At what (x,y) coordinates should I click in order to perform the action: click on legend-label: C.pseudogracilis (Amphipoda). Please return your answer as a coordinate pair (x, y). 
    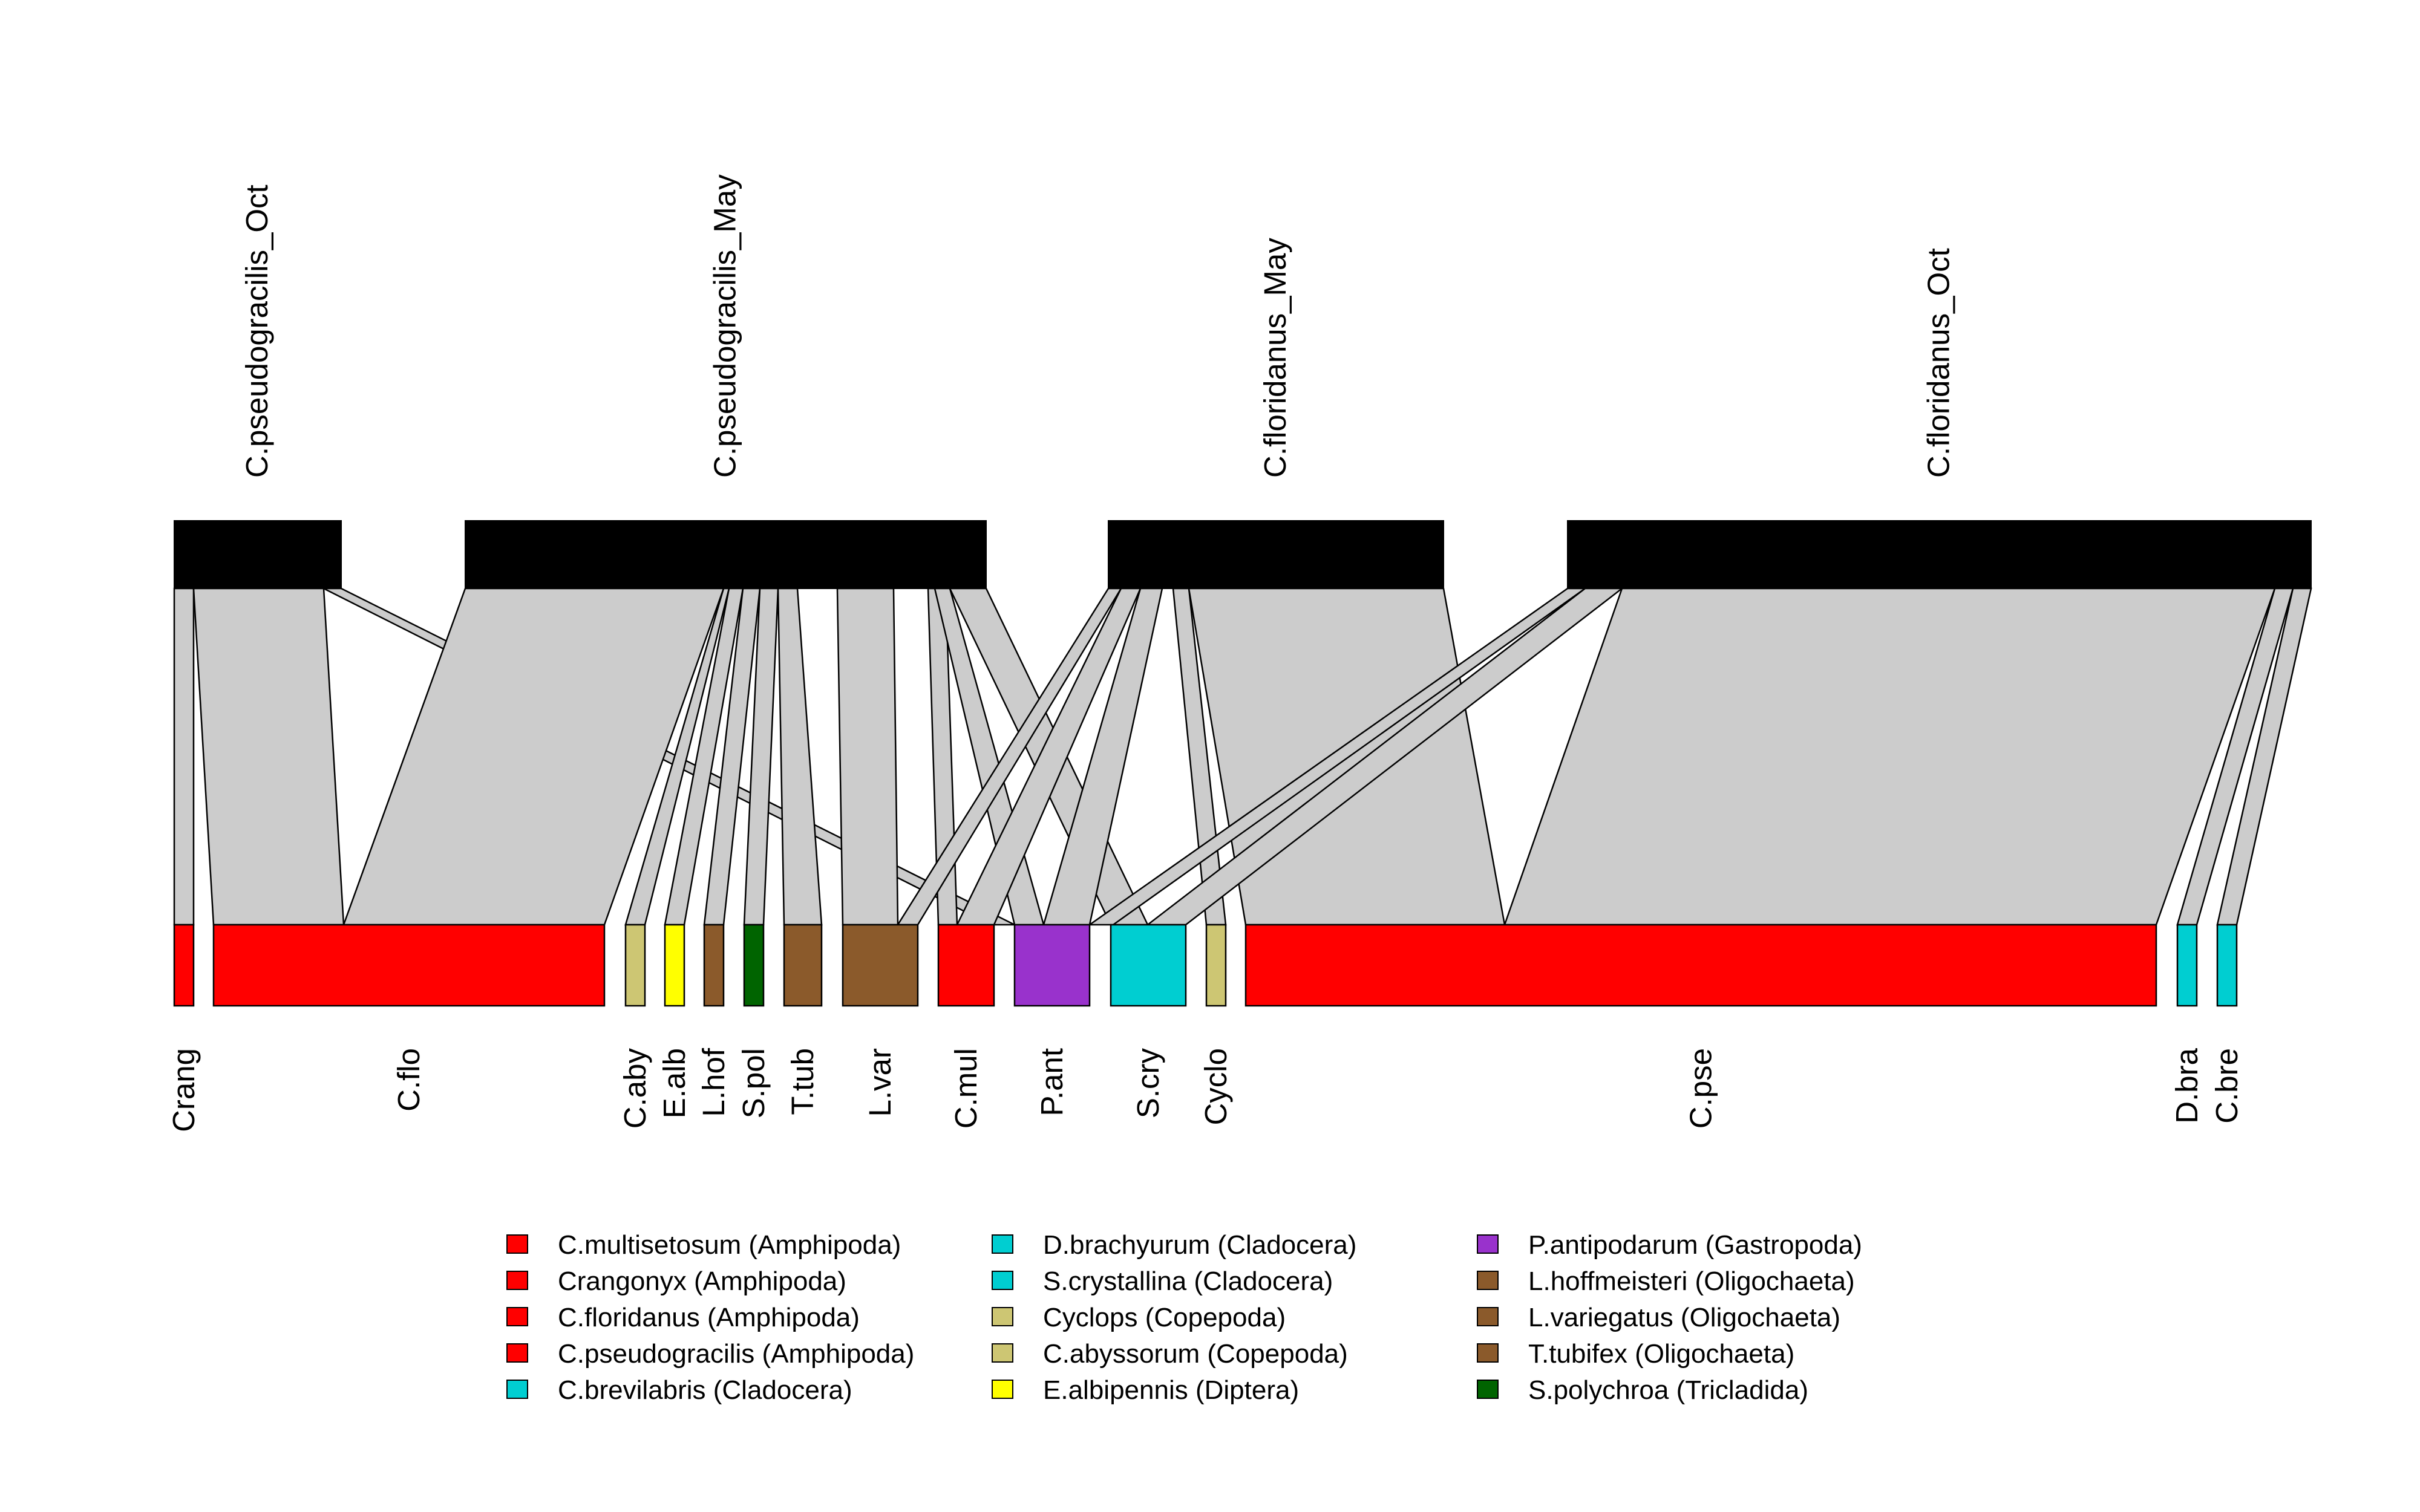
    Looking at the image, I should click on (736, 1354).